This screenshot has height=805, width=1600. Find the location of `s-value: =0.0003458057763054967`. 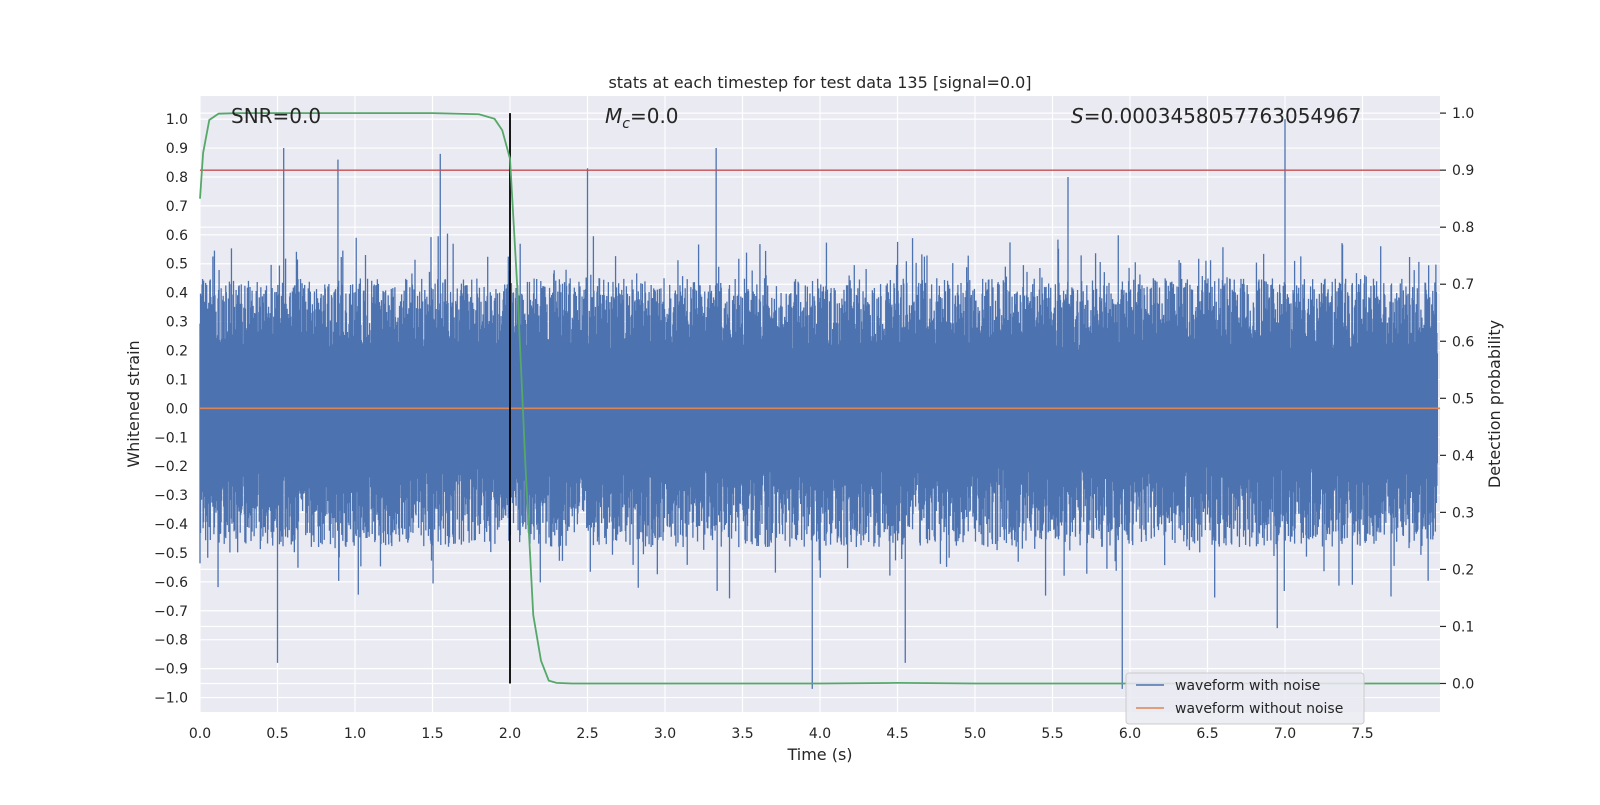

s-value: =0.0003458057763054967 is located at coordinates (1223, 116).